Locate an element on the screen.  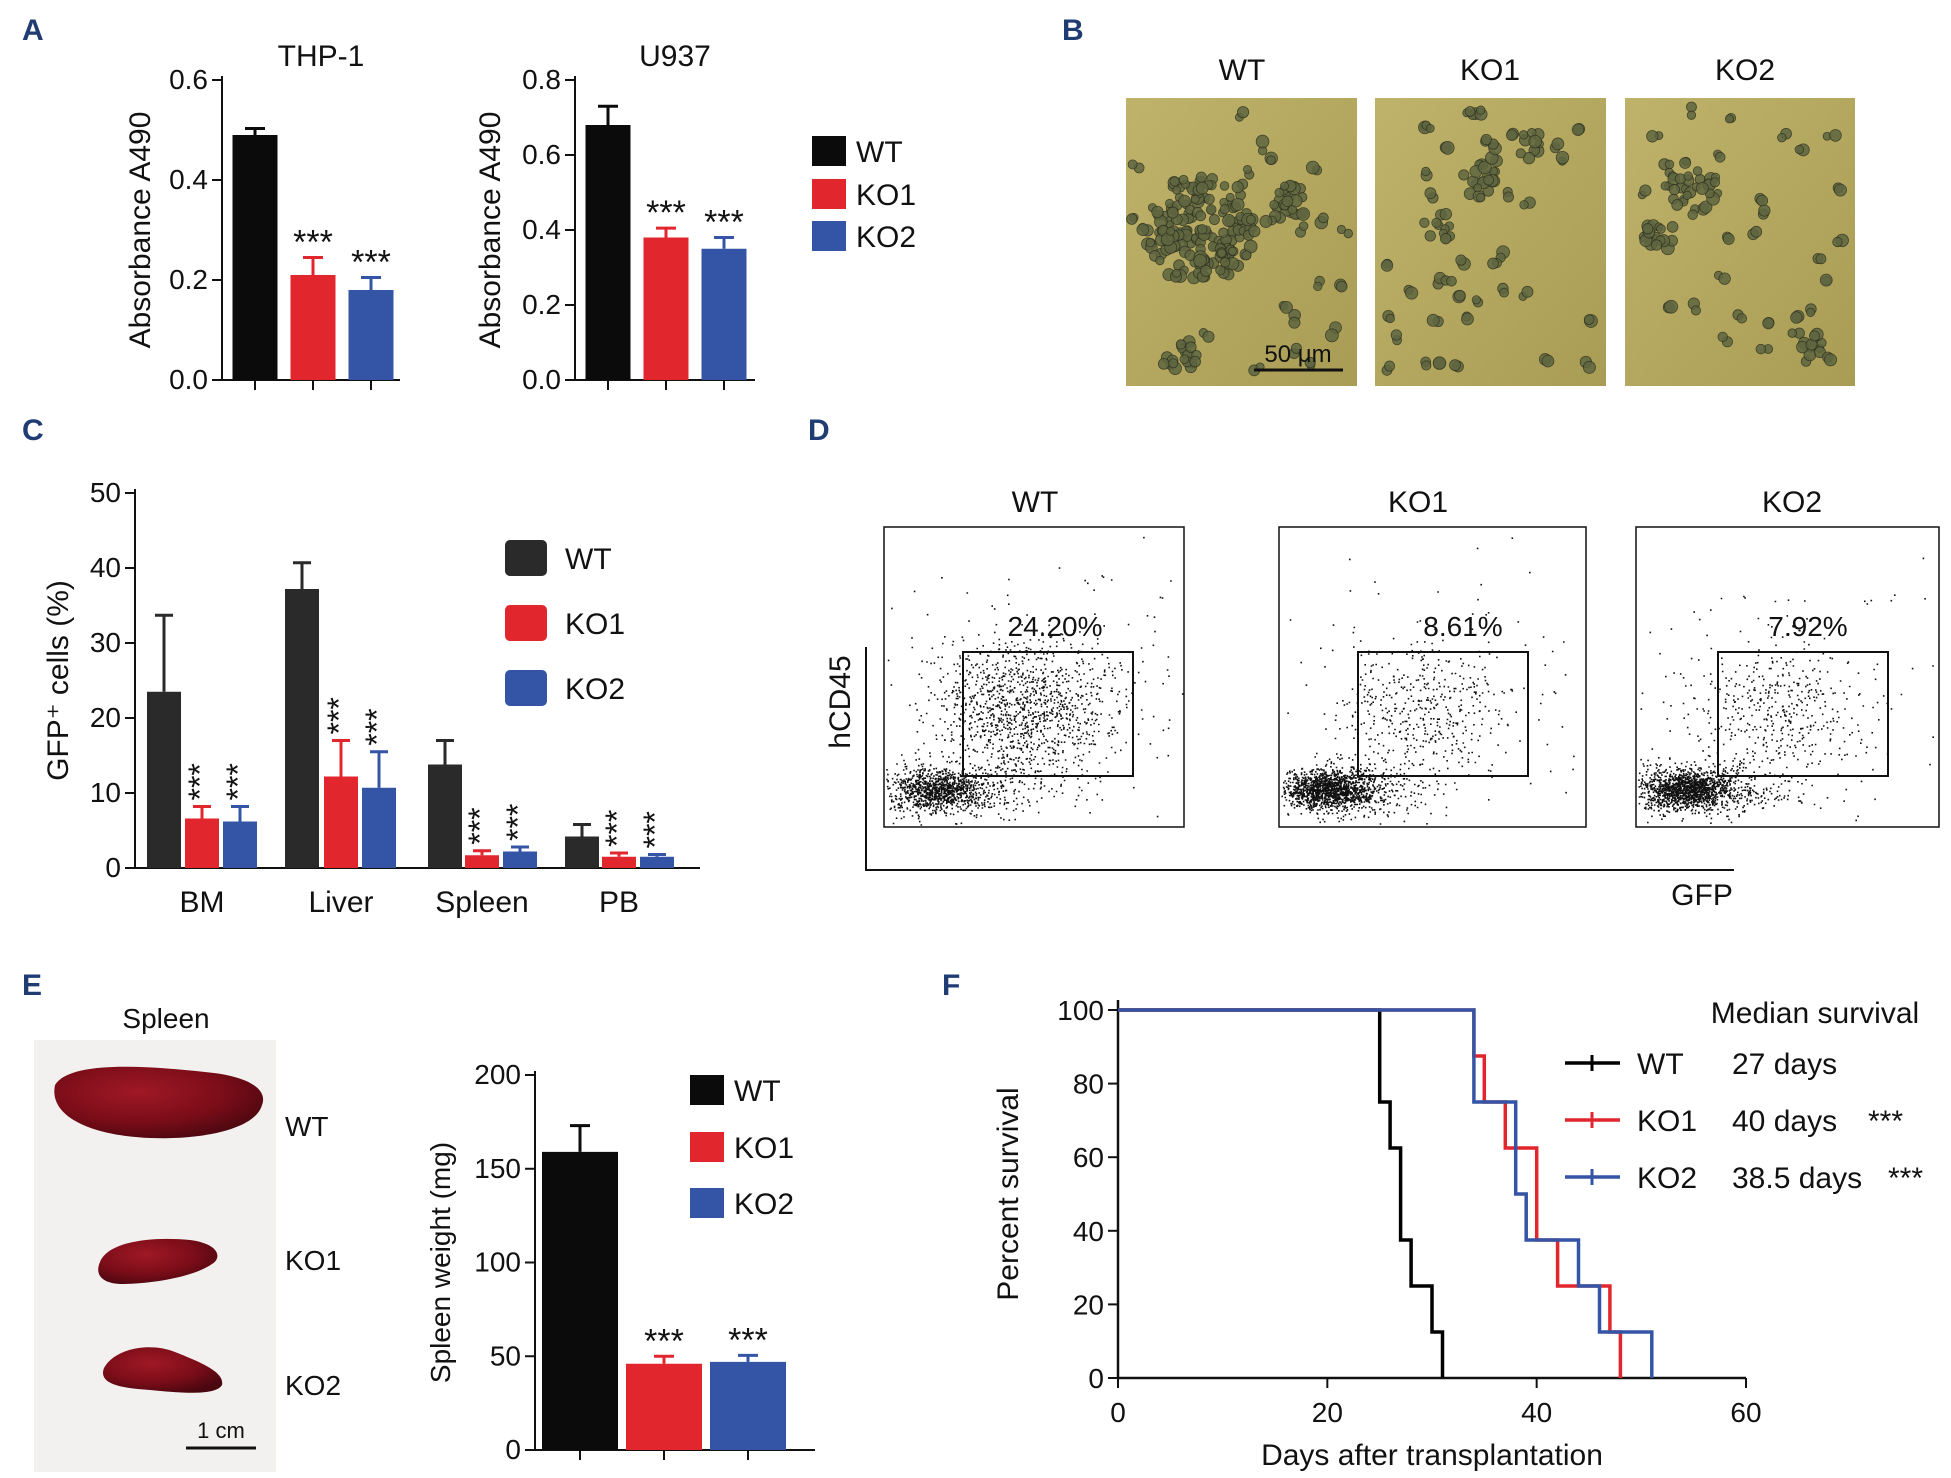
survival-curve-ko2 is located at coordinates (1386, 1193).